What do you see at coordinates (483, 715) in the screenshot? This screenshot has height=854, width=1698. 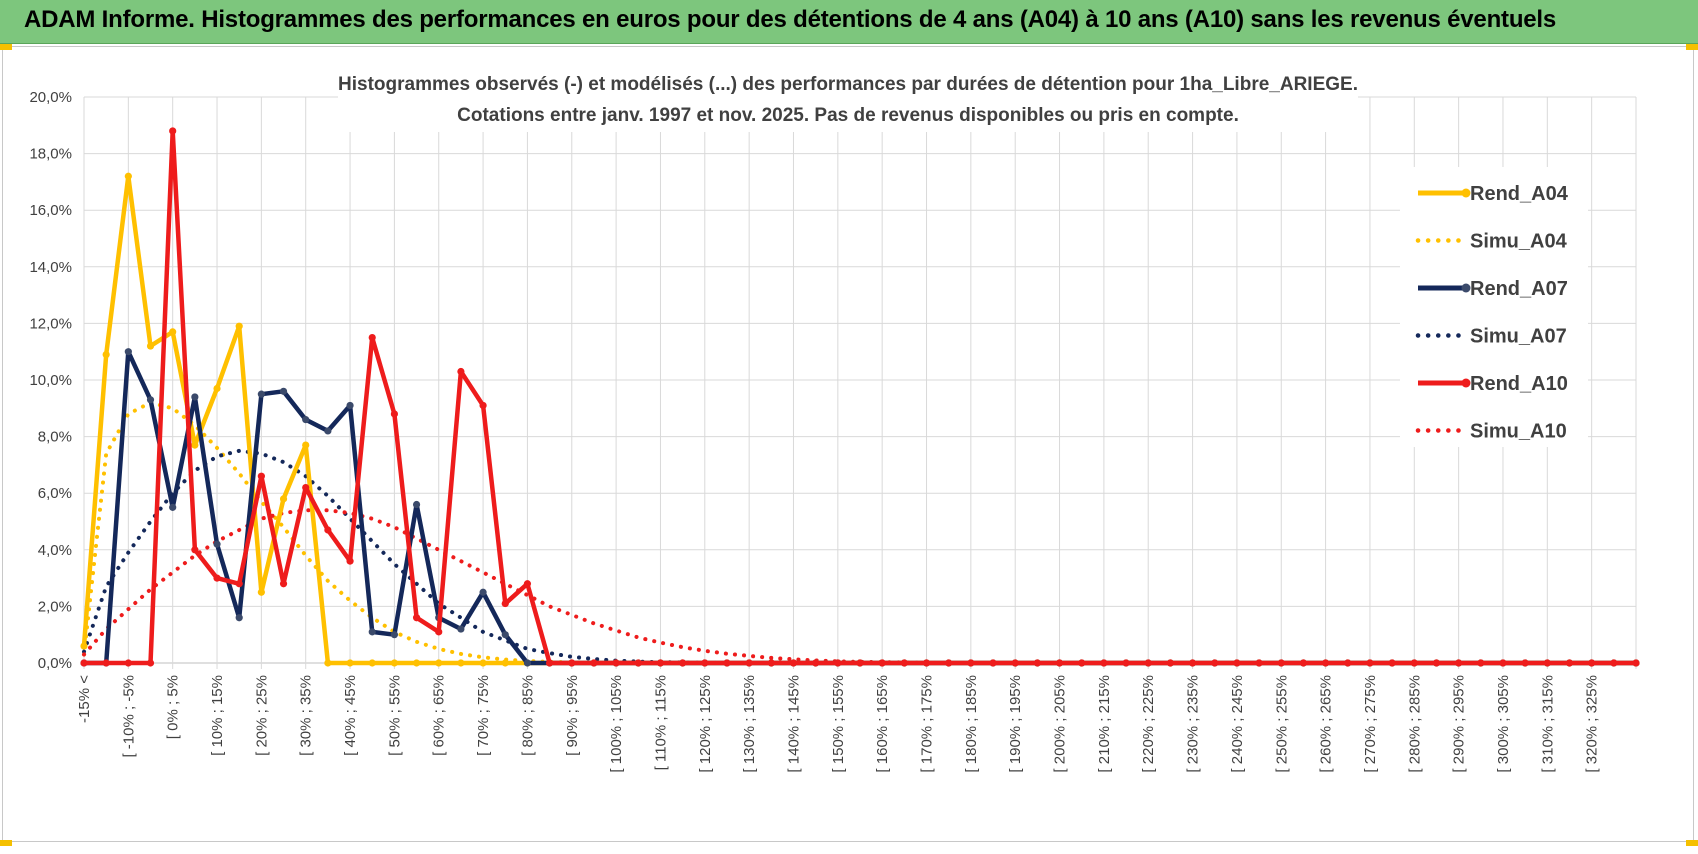 I see `x-tick-label: [ 70% ; 75%` at bounding box center [483, 715].